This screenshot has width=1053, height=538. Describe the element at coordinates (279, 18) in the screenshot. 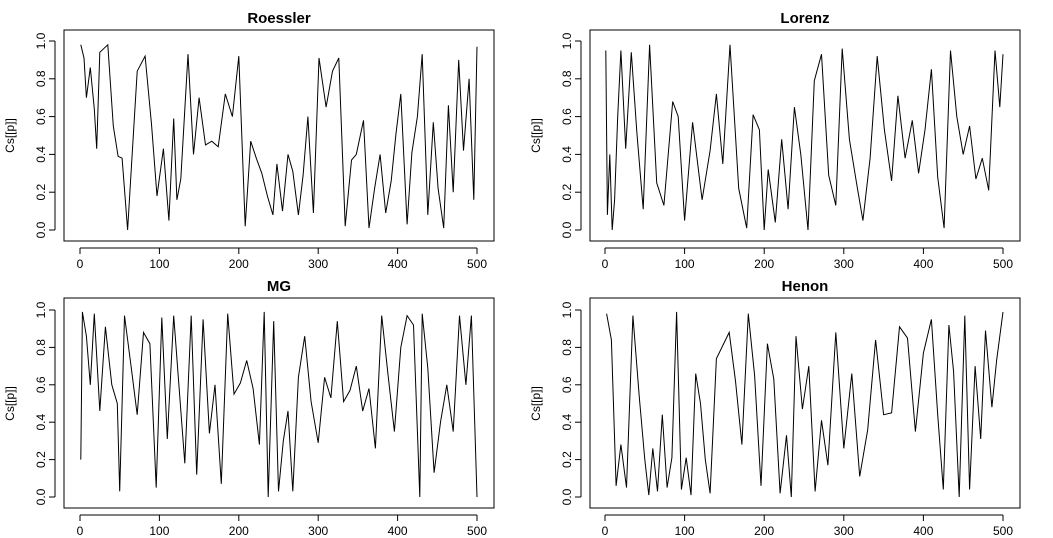

I see `chart-title: Roessler` at that location.